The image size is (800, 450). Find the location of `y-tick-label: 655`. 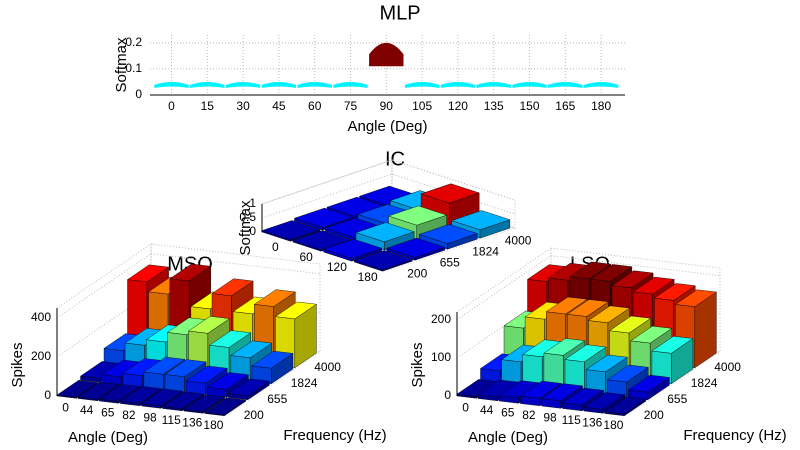

y-tick-label: 655 is located at coordinates (677, 399).